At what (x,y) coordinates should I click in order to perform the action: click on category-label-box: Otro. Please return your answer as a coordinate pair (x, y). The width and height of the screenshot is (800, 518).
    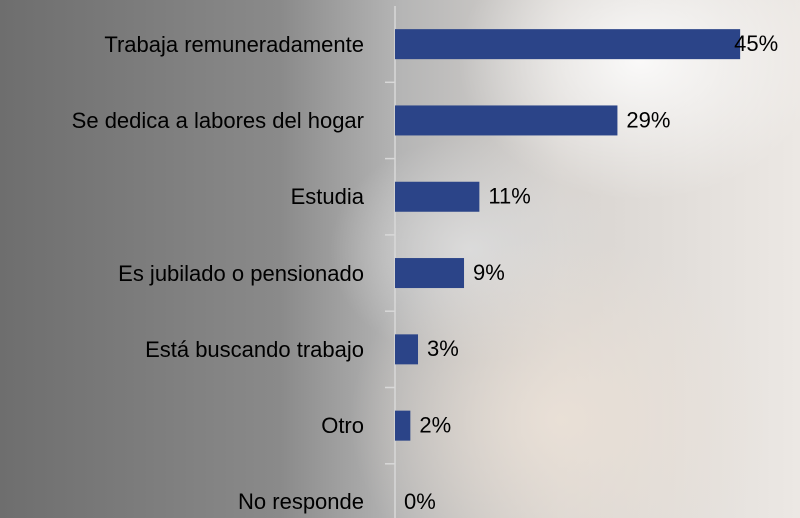
    Looking at the image, I should click on (342, 426).